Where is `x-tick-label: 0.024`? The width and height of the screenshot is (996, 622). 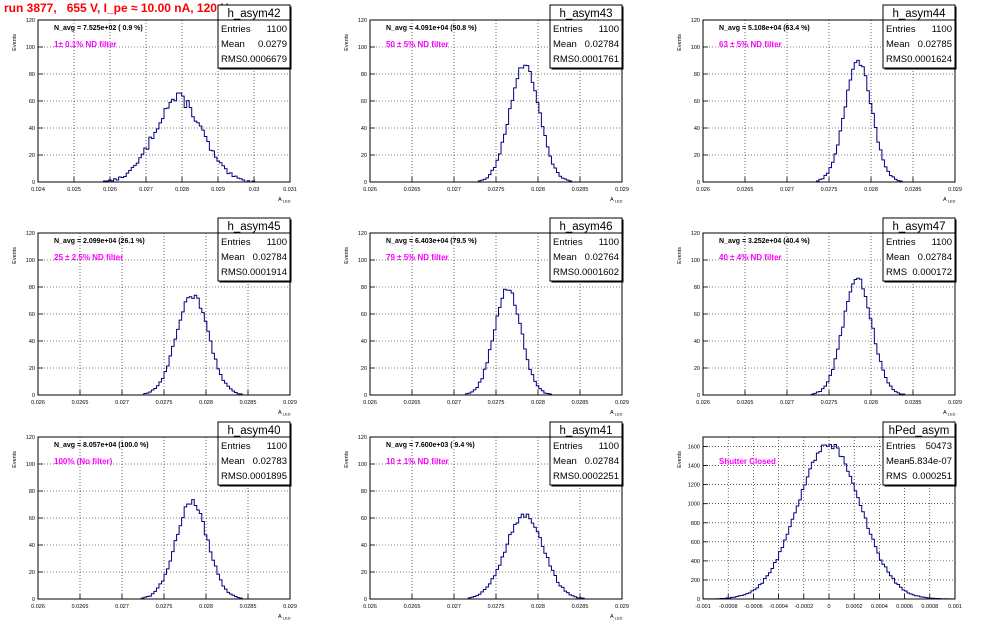 x-tick-label: 0.024 is located at coordinates (38, 190).